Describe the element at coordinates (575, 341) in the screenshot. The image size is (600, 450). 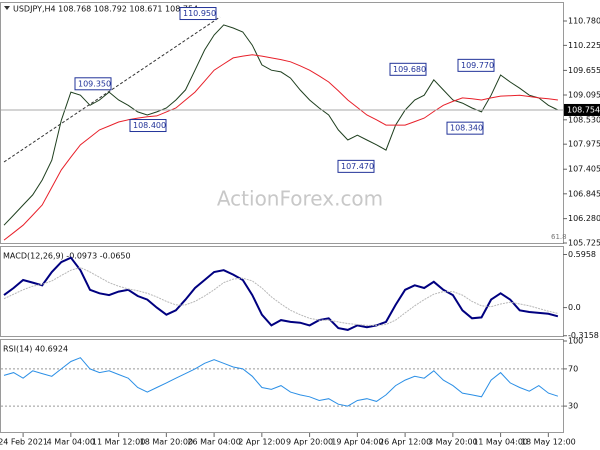
I see `y-tick-label: 100` at that location.